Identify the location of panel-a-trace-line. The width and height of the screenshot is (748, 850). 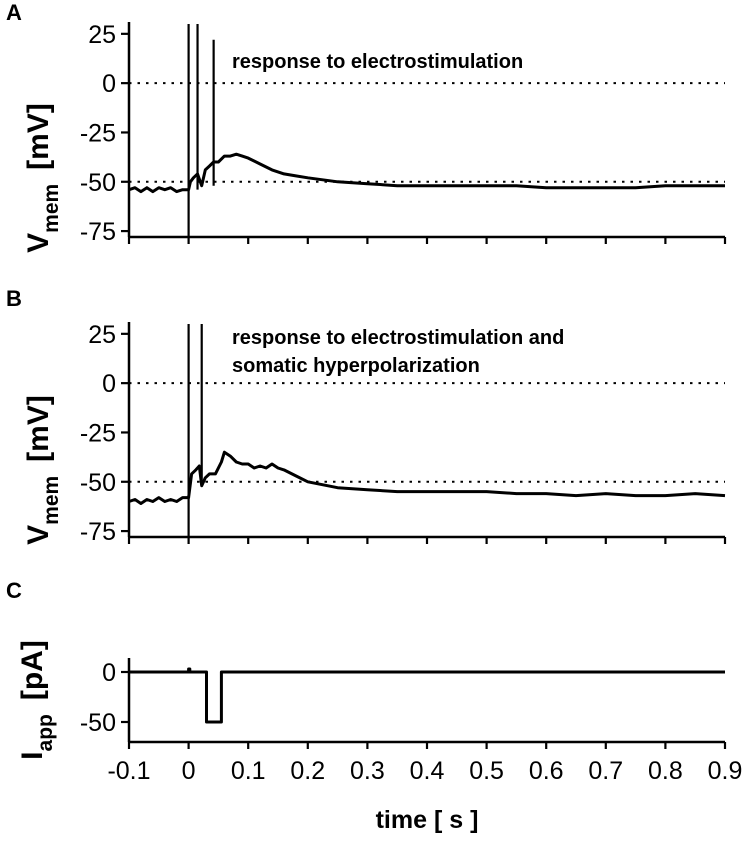
(426, 173).